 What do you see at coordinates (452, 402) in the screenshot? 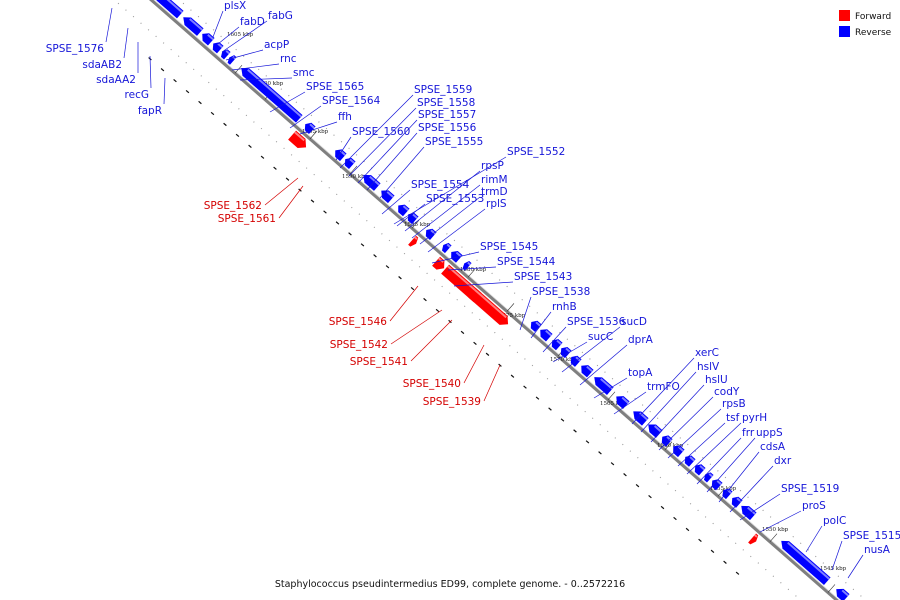
I see `gene-label: SPSE_1539` at bounding box center [452, 402].